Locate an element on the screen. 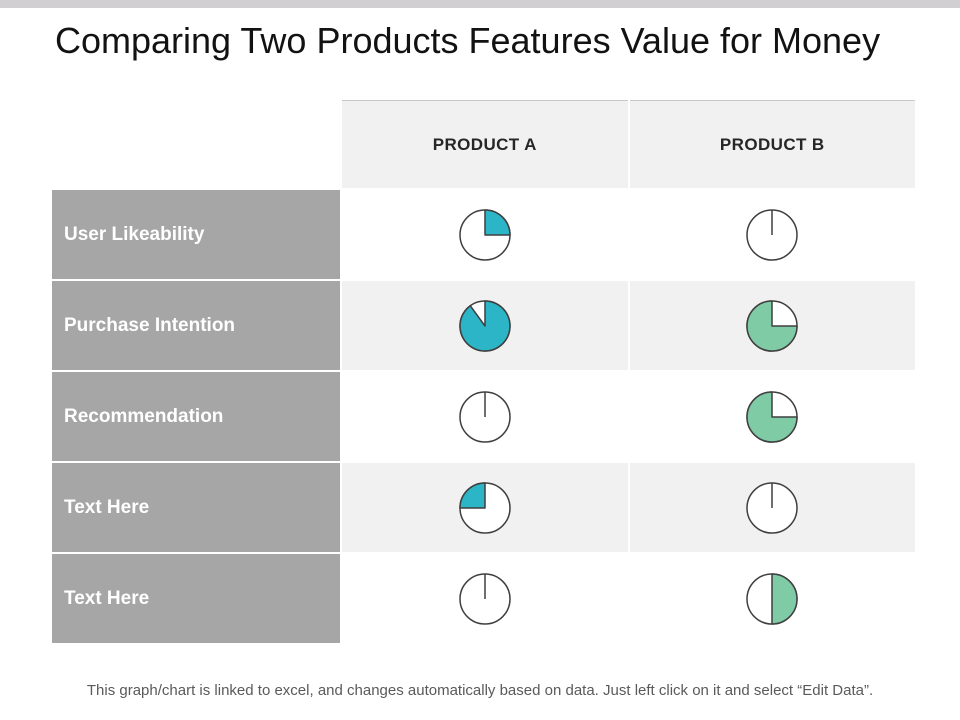 The height and width of the screenshot is (720, 960). pie-chart-purchase-intention-product-b is located at coordinates (772, 325).